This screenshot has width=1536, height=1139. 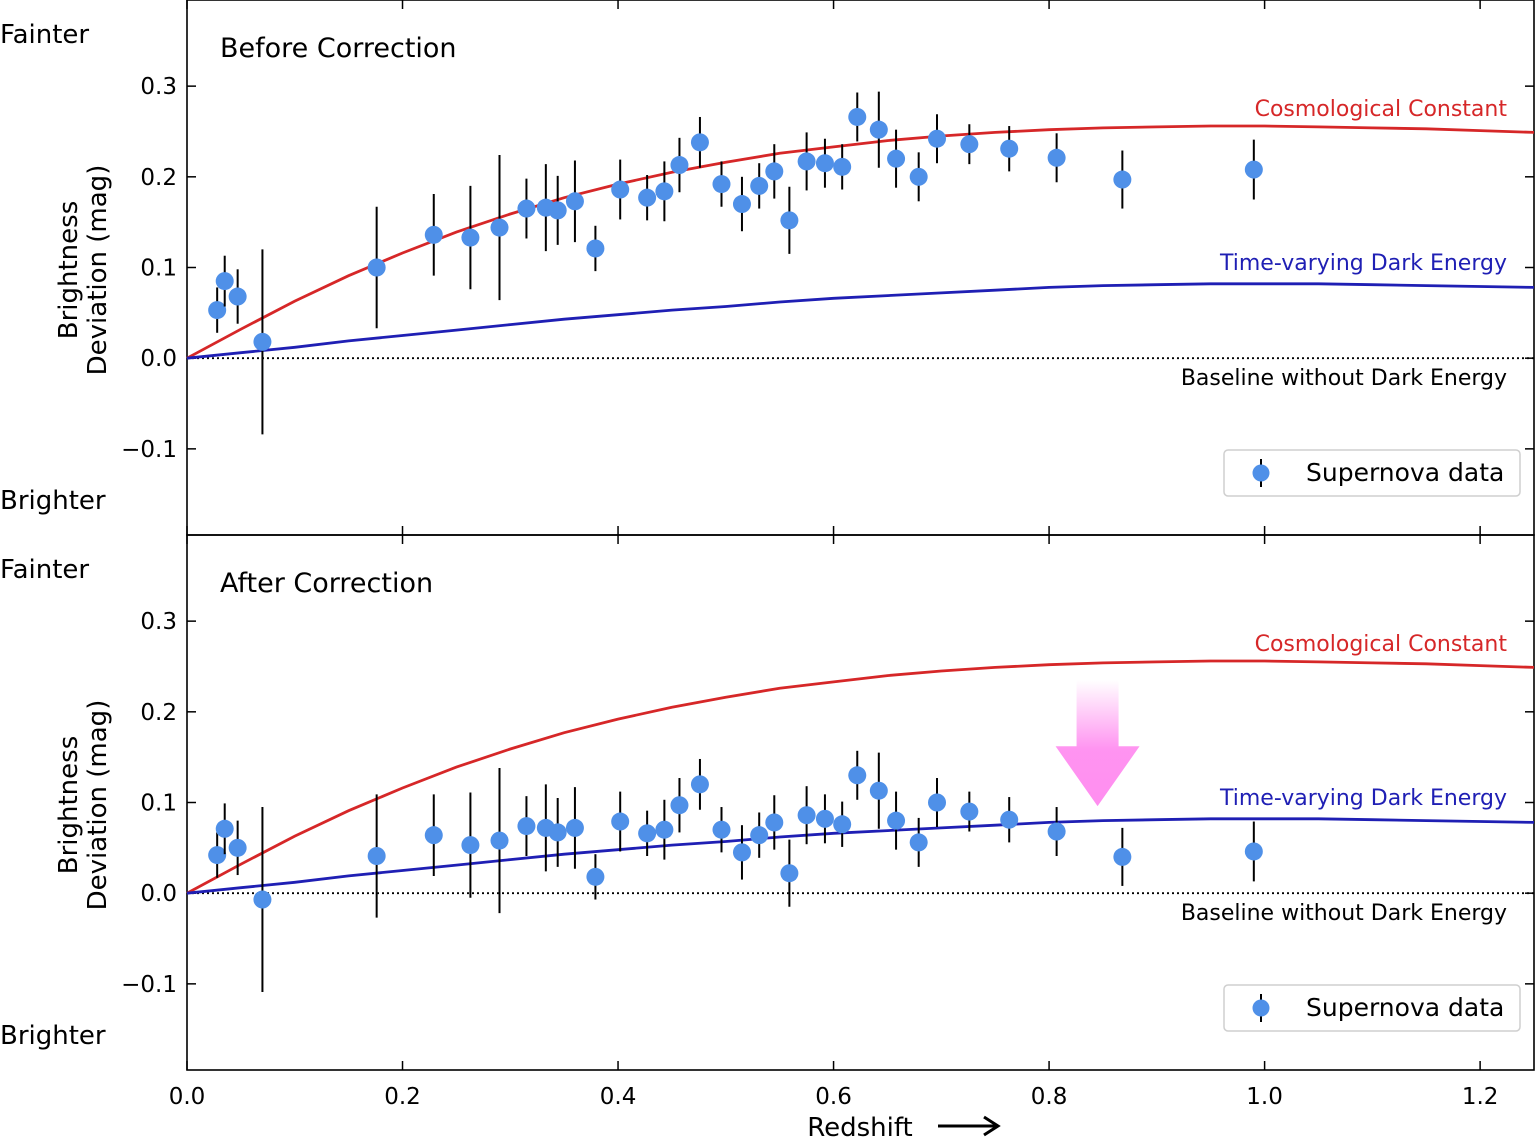 What do you see at coordinates (98, 270) in the screenshot?
I see `y-axis-title-top-line2: Deviation (mag)` at bounding box center [98, 270].